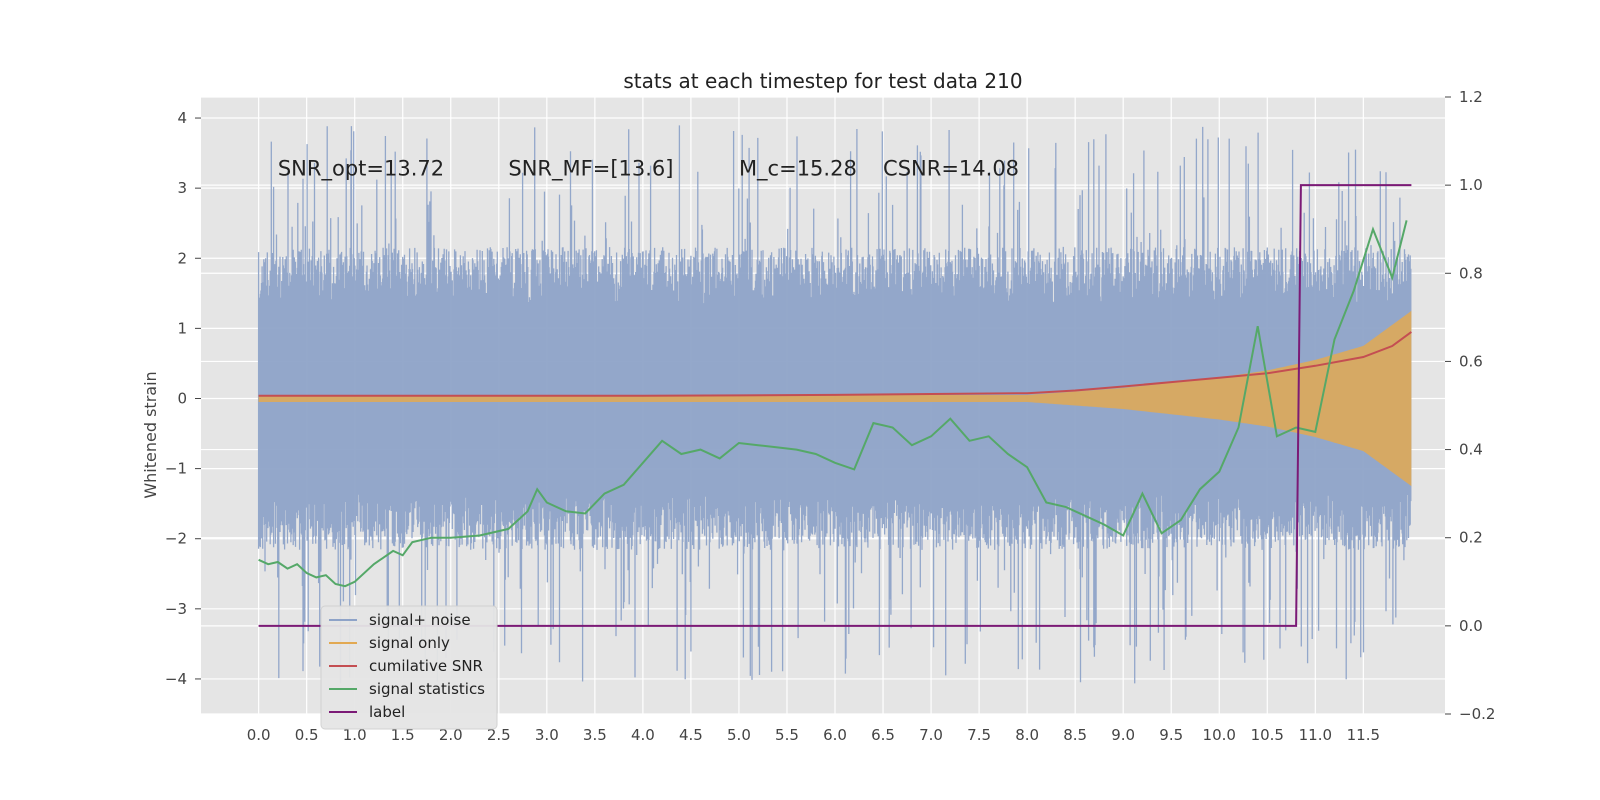 This screenshot has width=1600, height=800. What do you see at coordinates (931, 735) in the screenshot?
I see `x-tick-label: 7.0` at bounding box center [931, 735].